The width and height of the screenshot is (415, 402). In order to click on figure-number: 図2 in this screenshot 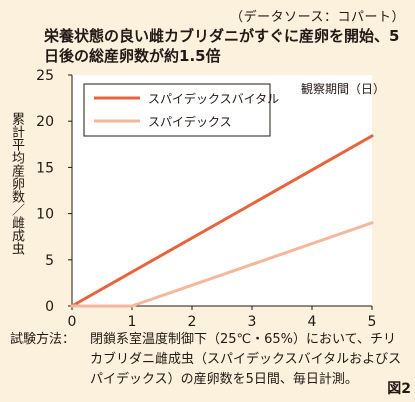, I will do `click(399, 389)`.